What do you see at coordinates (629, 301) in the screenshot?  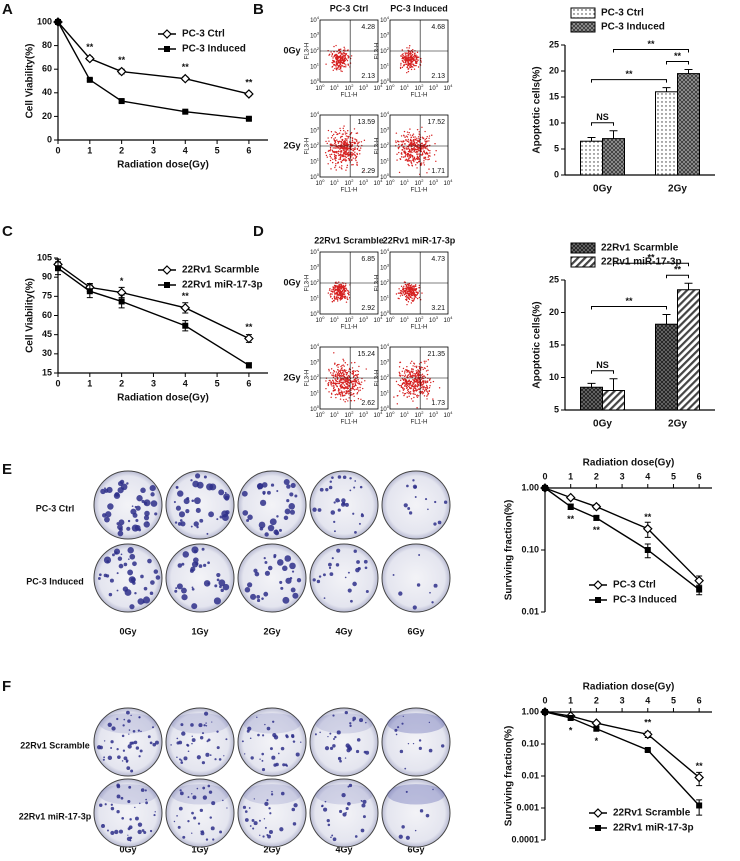 I see `comparison-label: **` at bounding box center [629, 301].